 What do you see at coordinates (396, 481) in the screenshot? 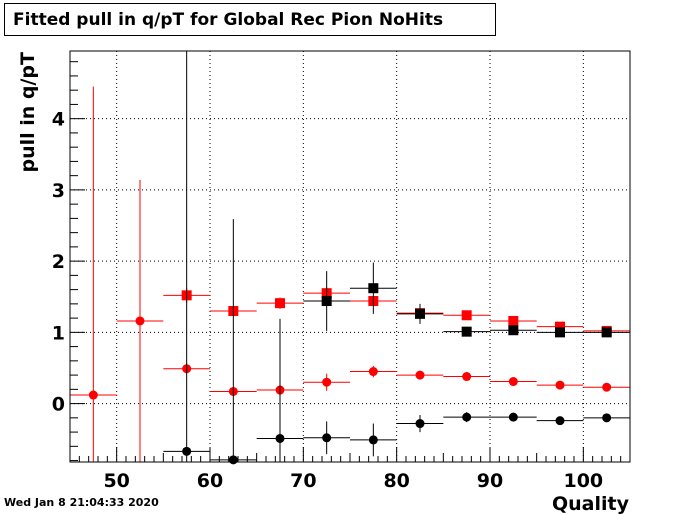
I see `x-tick-label: 80` at bounding box center [396, 481].